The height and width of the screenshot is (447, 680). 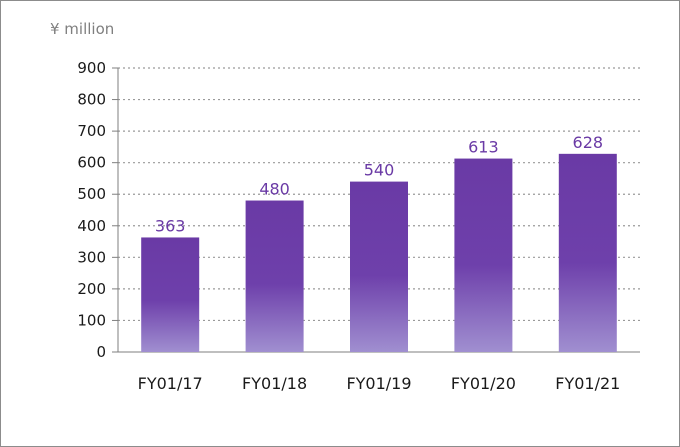 I want to click on y-tick-label: 400, so click(x=91, y=226).